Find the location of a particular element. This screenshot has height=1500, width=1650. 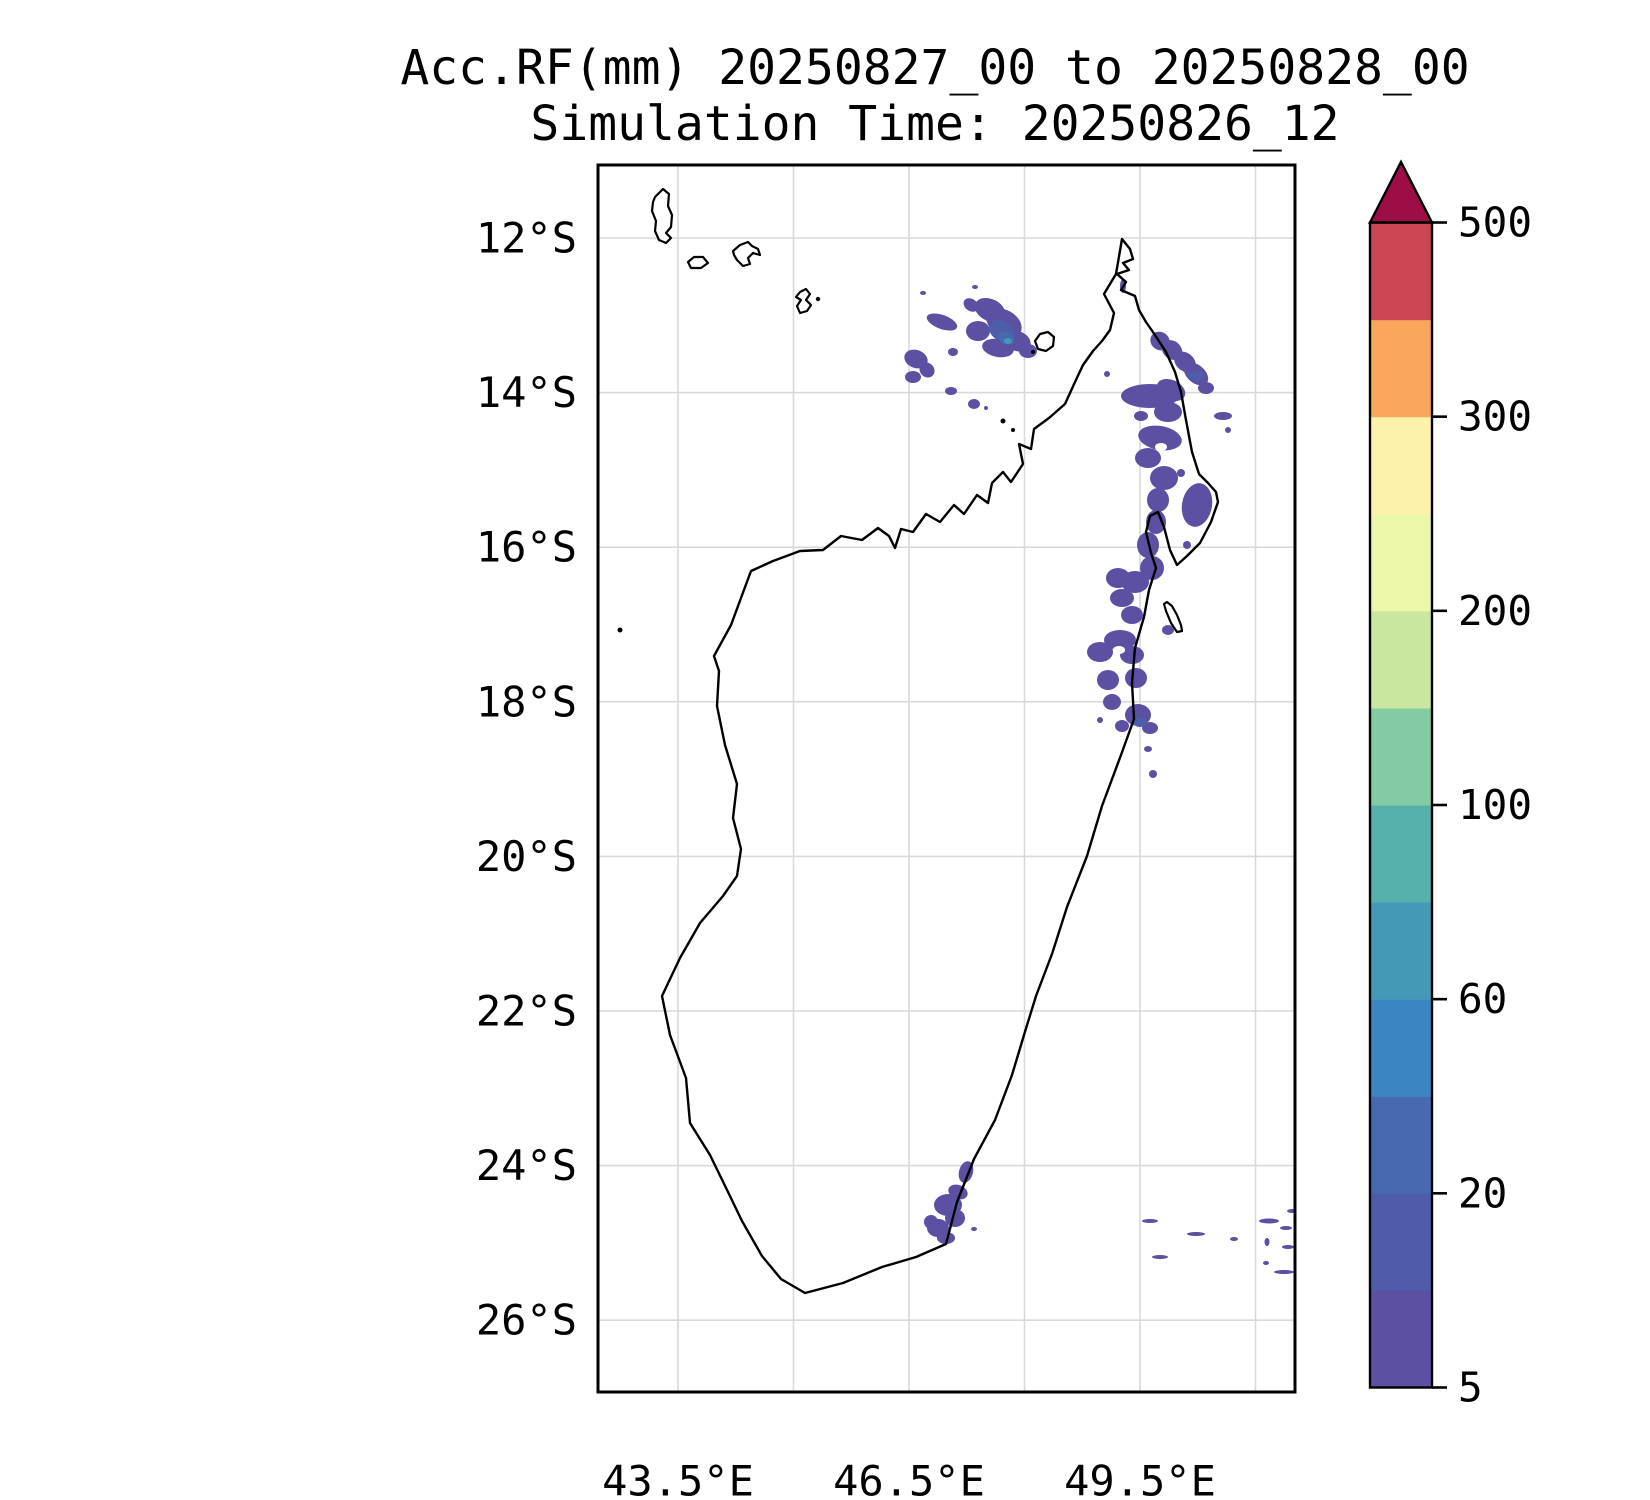

colorbar-tick-label-100: 100 is located at coordinates (1495, 805).